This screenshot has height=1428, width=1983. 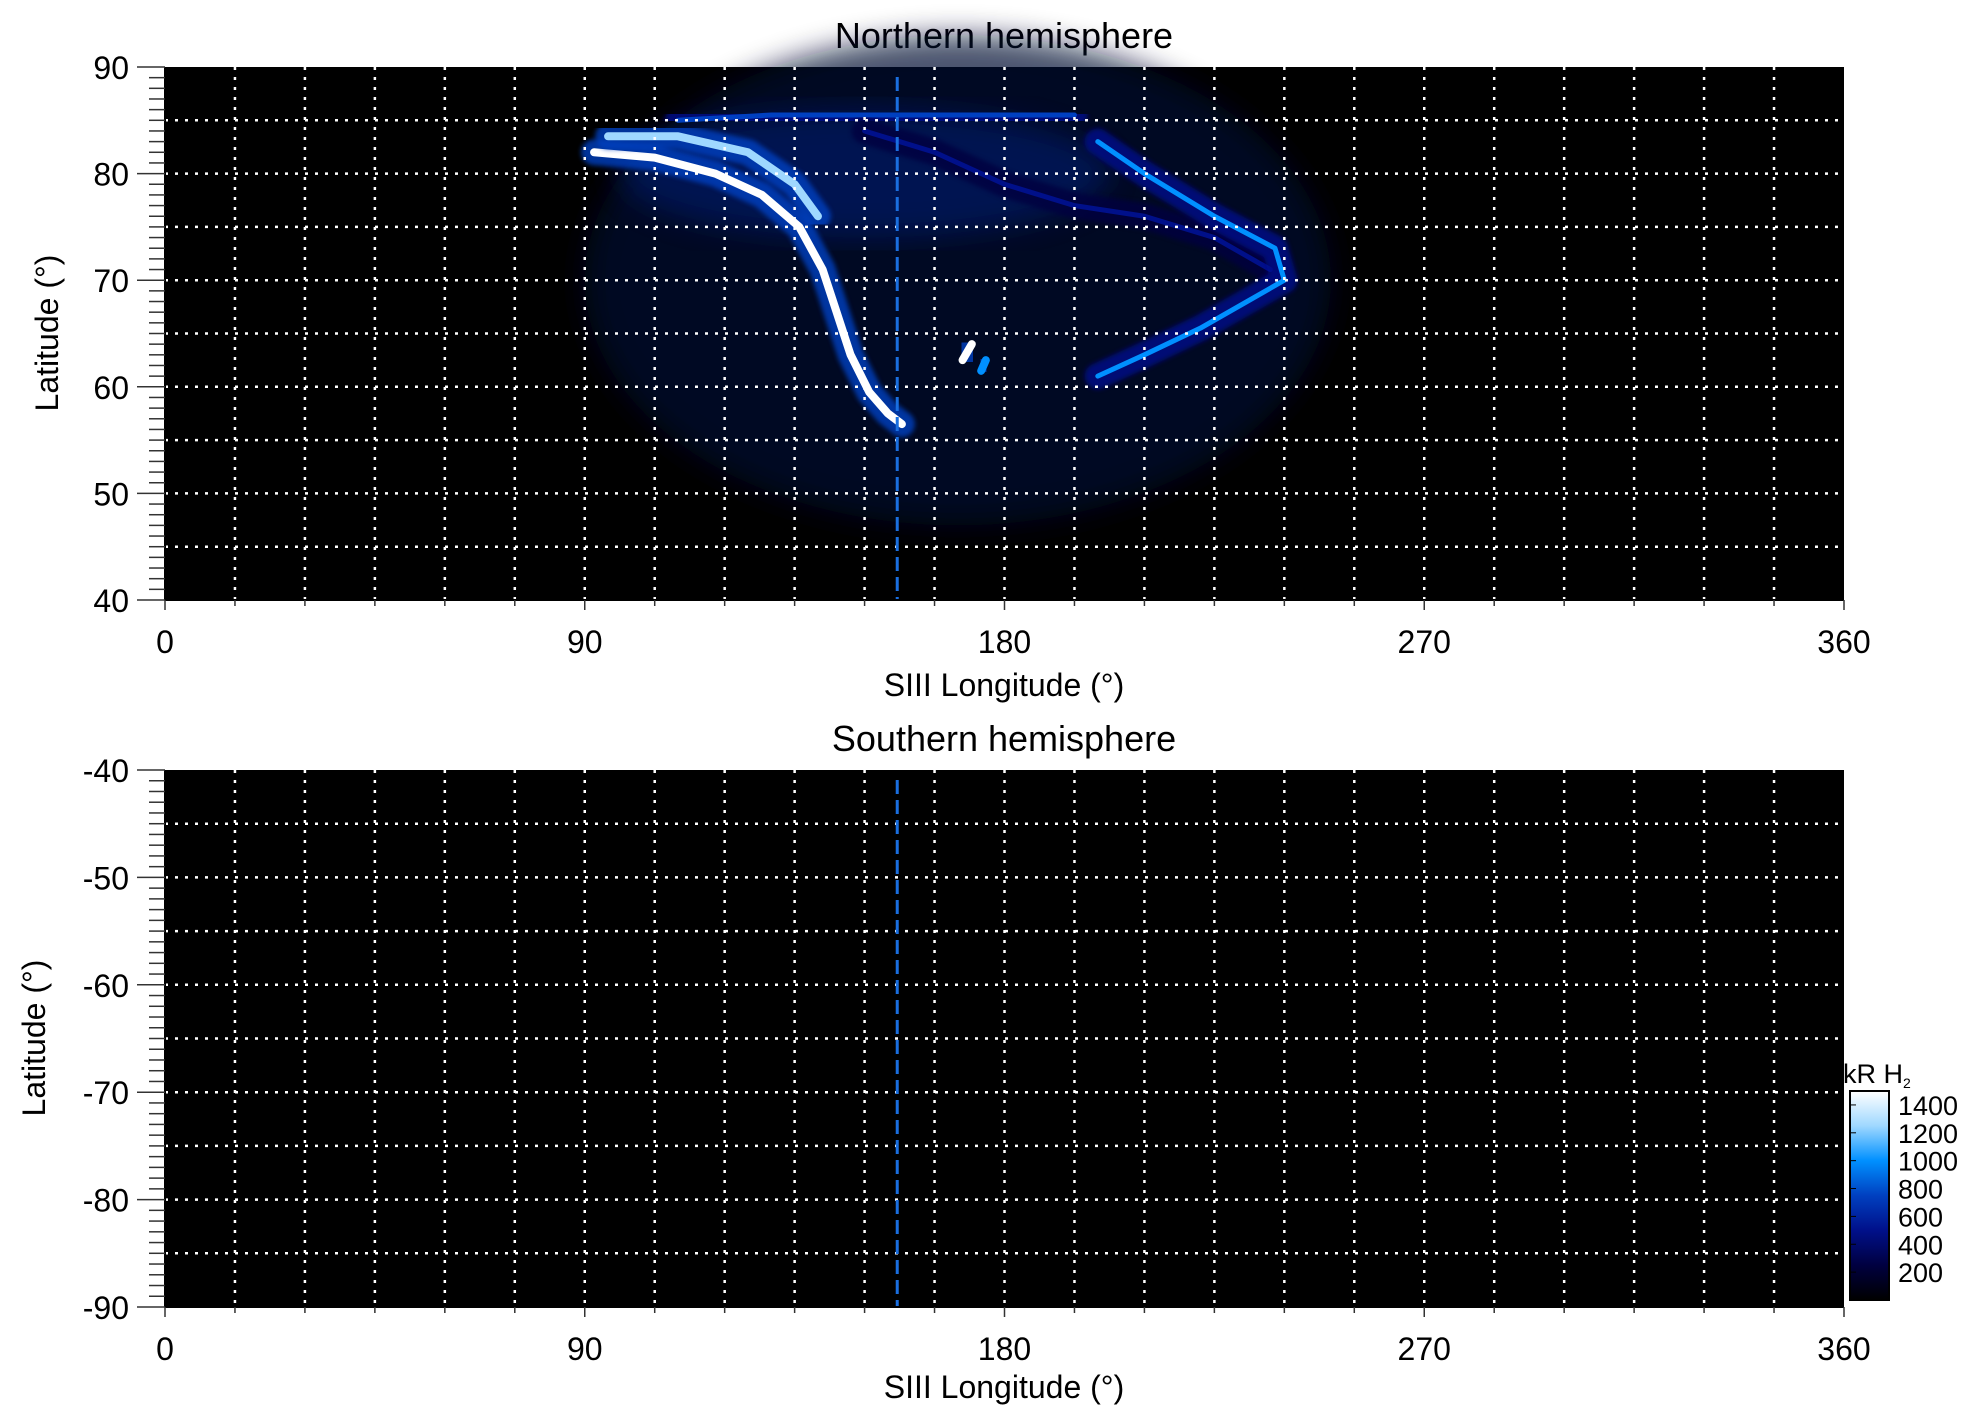 What do you see at coordinates (111, 68) in the screenshot?
I see `y-tick-label: 90` at bounding box center [111, 68].